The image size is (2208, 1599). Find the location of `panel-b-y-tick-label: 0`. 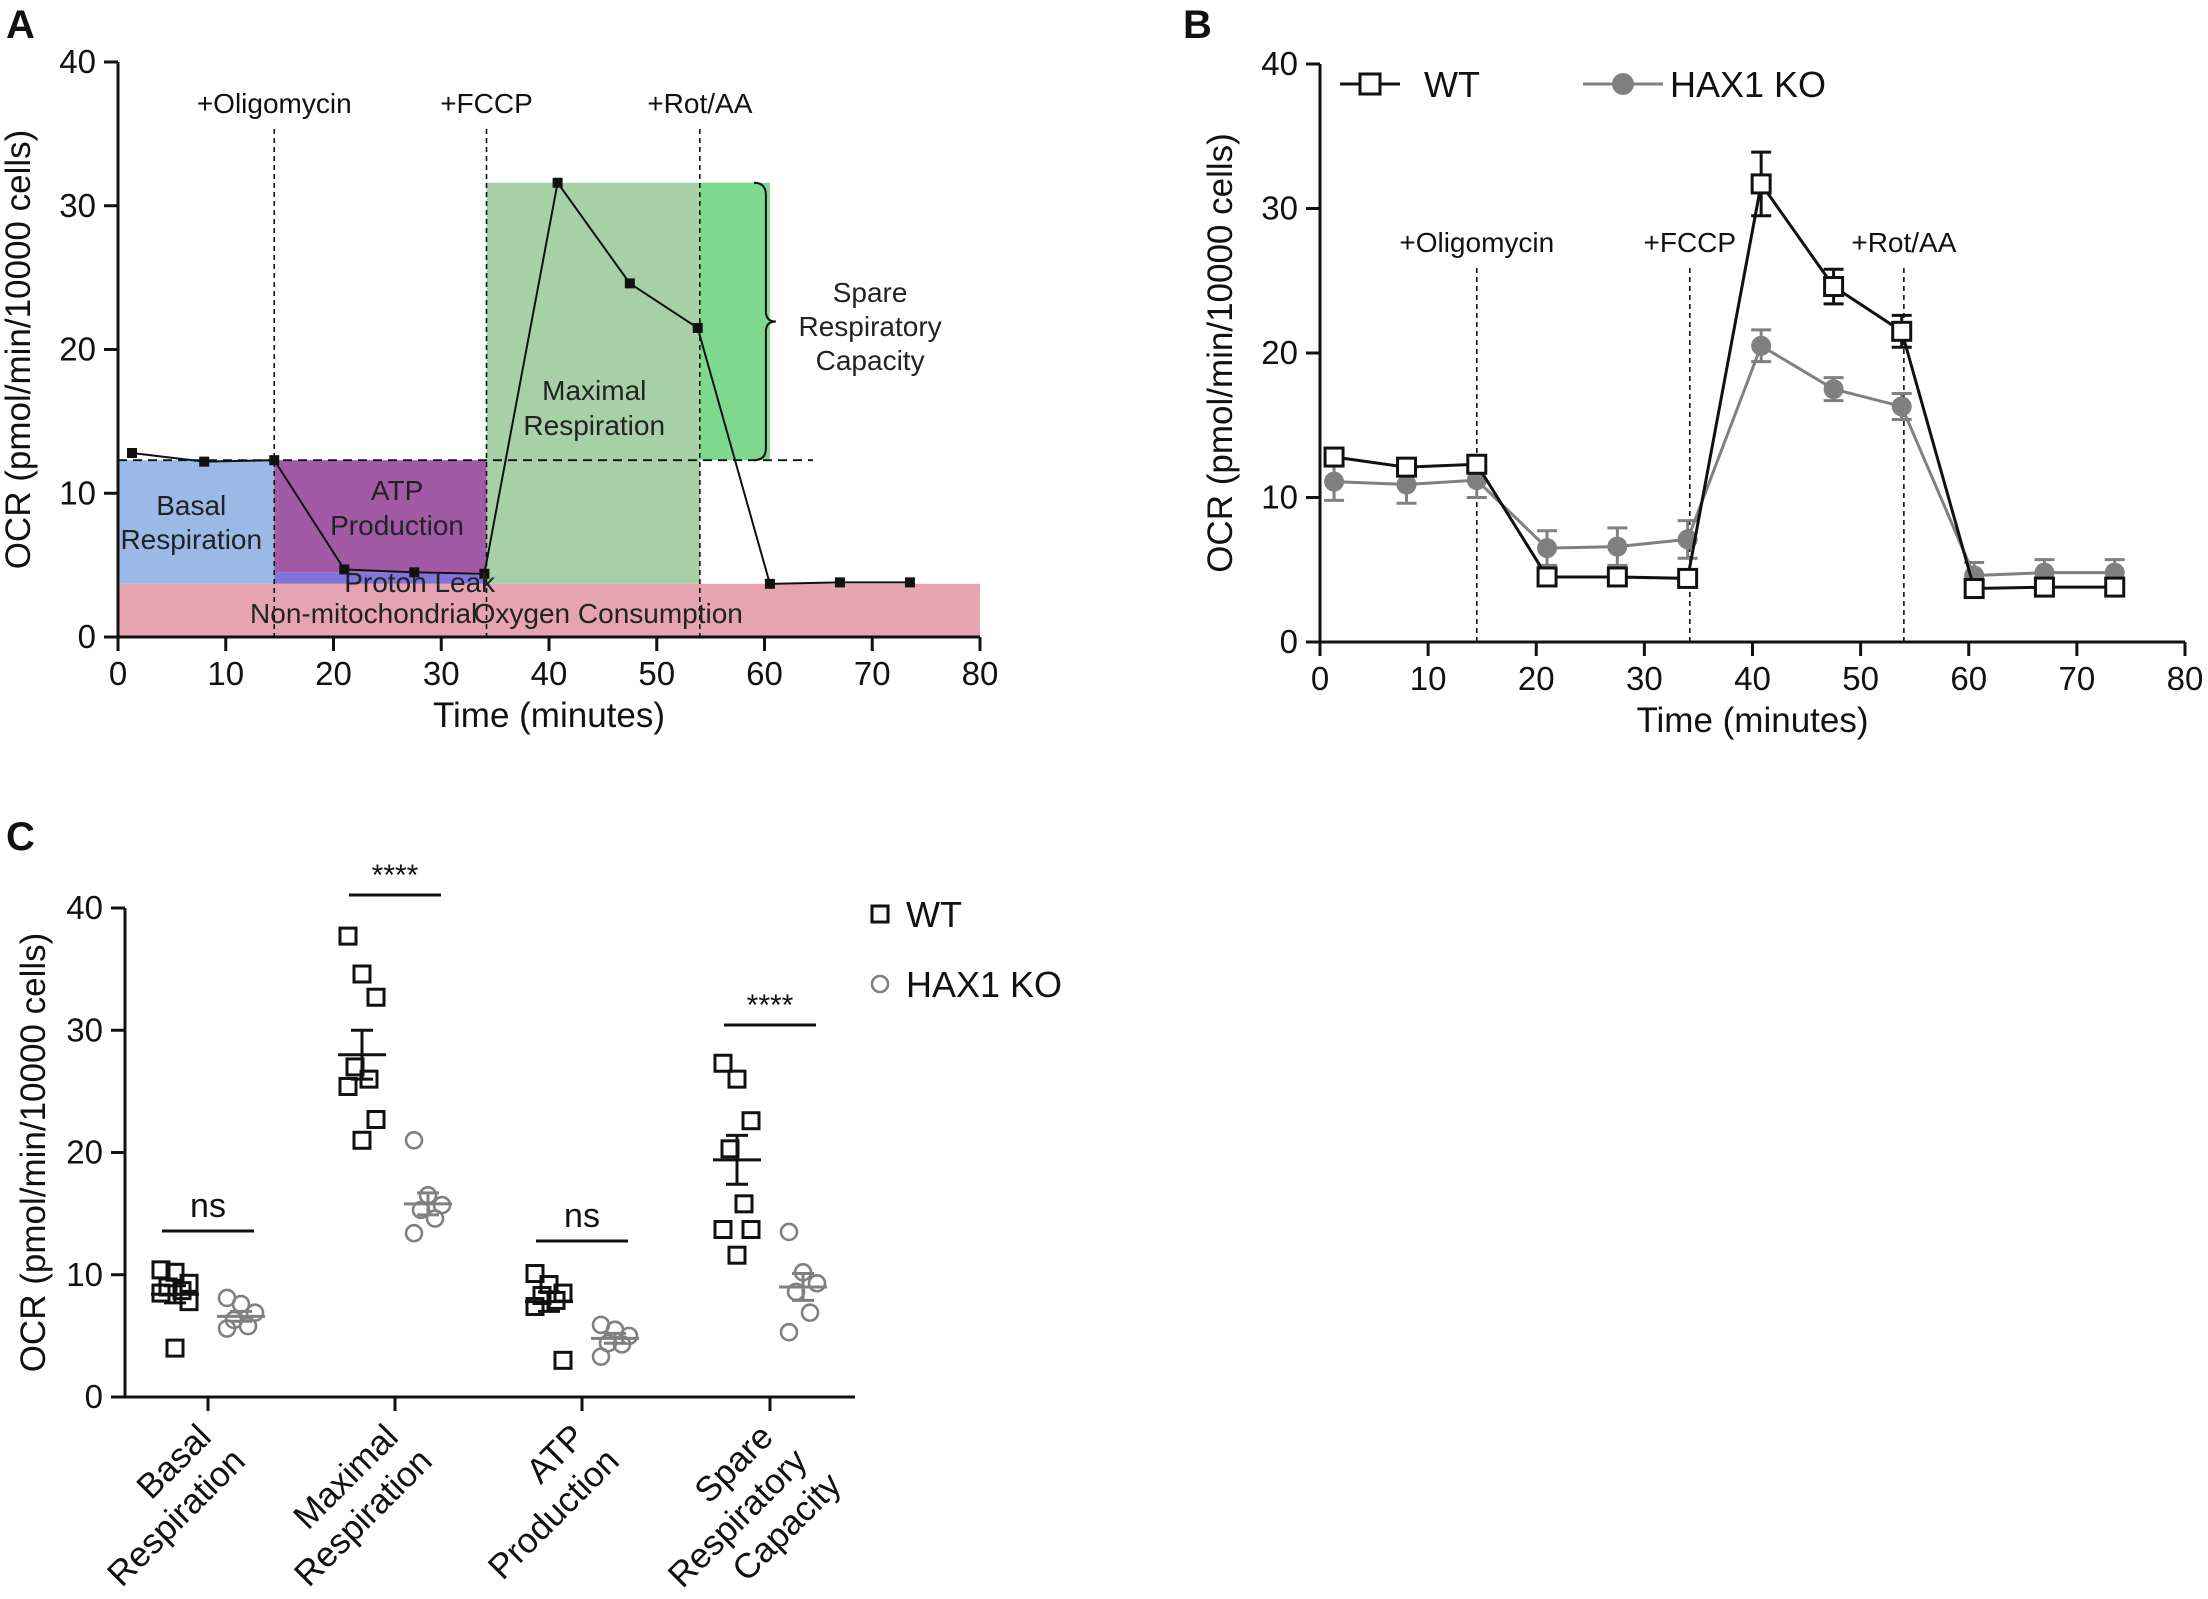

panel-b-y-tick-label: 0 is located at coordinates (1289, 641).